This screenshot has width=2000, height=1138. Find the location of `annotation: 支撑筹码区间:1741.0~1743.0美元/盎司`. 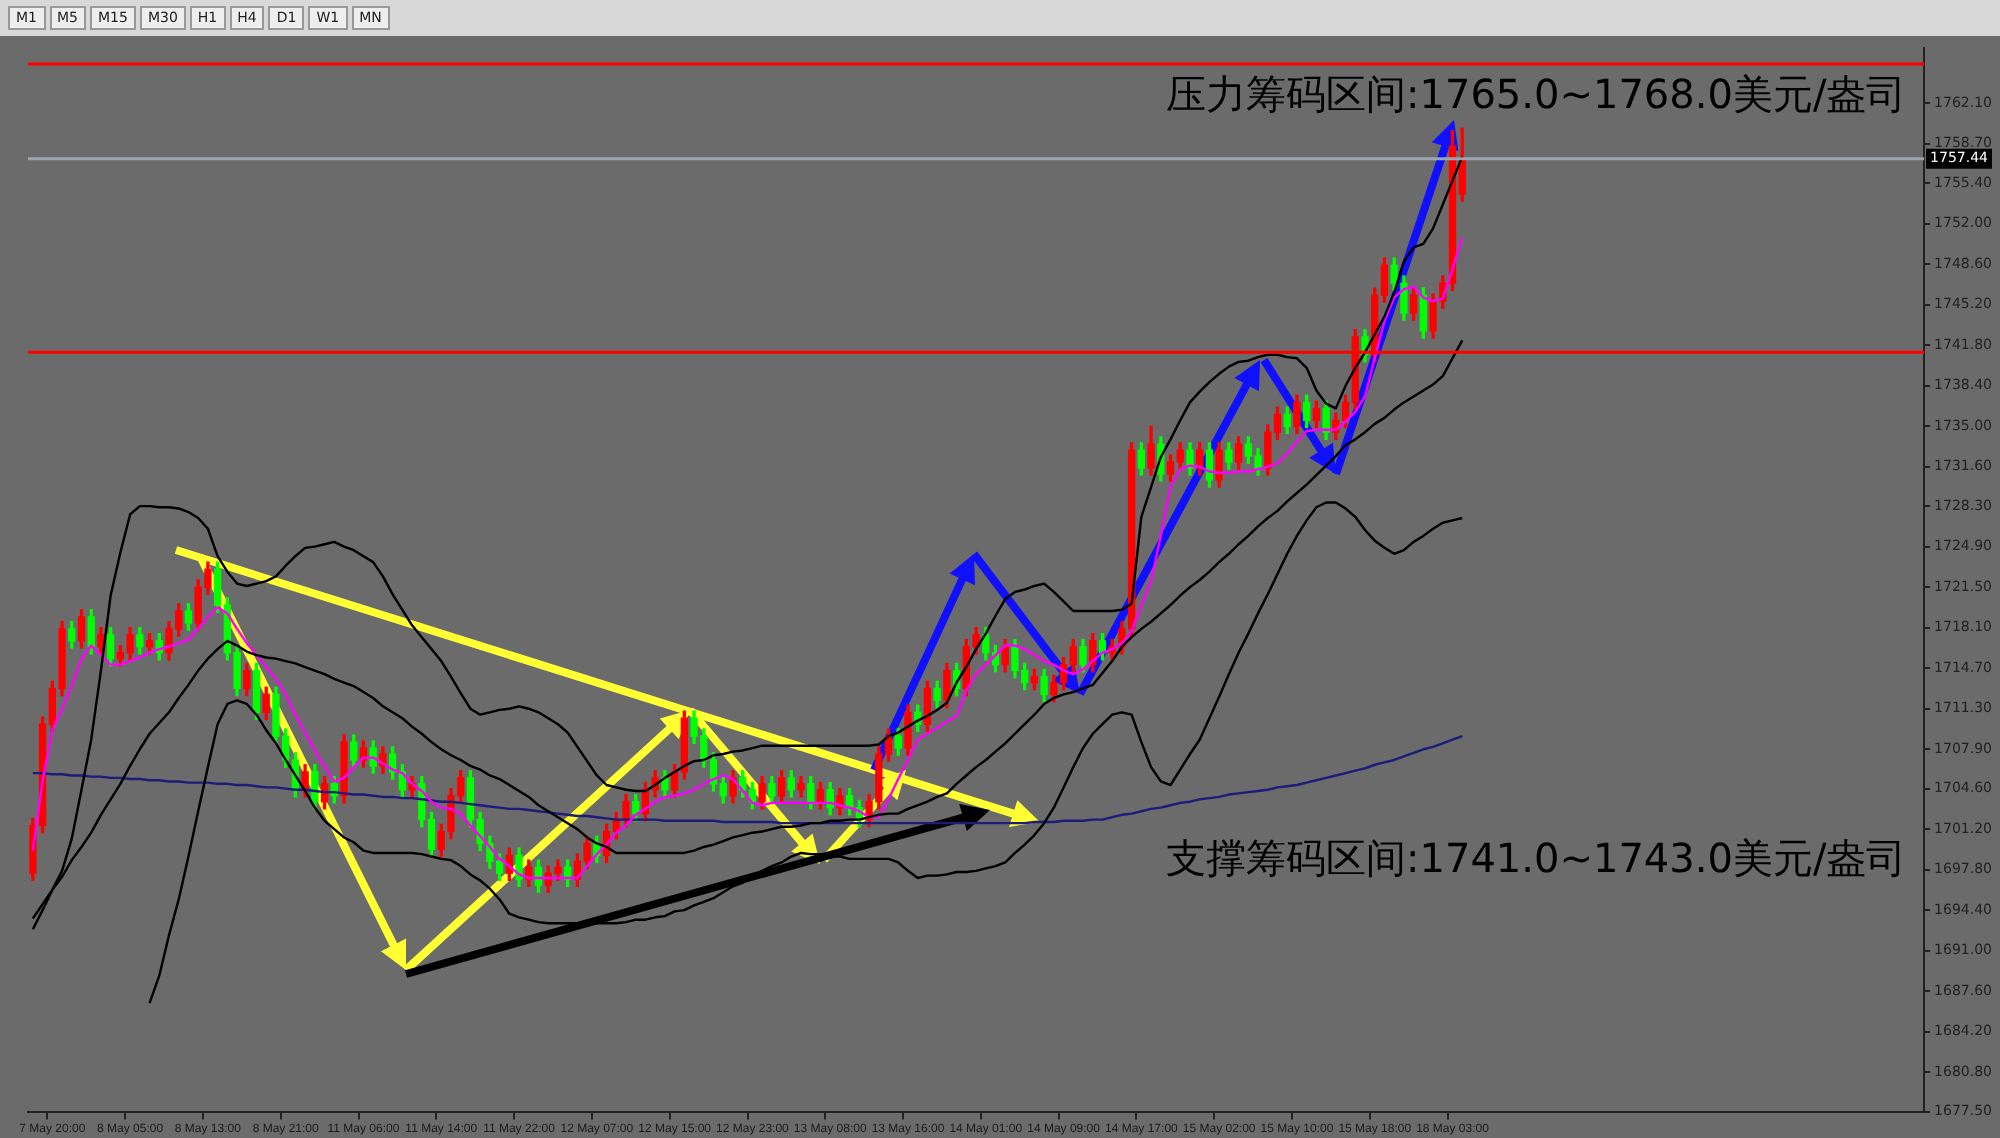

annotation: 支撑筹码区间:1741.0~1743.0美元/盎司 is located at coordinates (1536, 859).